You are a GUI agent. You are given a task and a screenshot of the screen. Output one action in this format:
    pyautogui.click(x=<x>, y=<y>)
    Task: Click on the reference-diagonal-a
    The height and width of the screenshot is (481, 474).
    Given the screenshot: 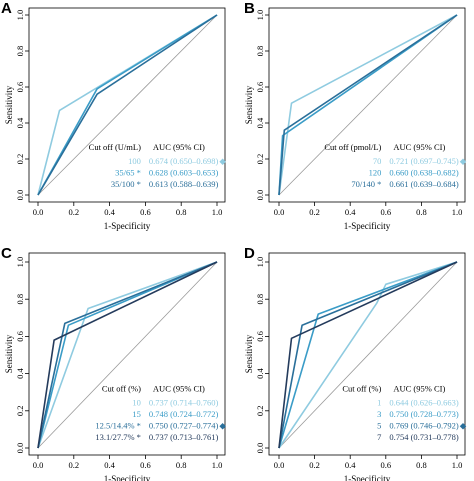 What is the action you would take?
    pyautogui.click(x=127, y=105)
    